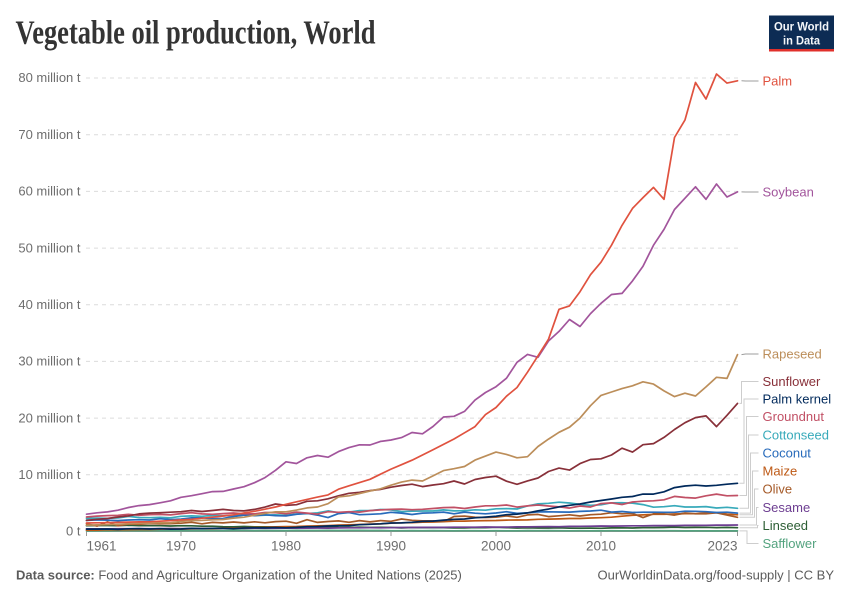  I want to click on svg-text: 1990, so click(391, 546).